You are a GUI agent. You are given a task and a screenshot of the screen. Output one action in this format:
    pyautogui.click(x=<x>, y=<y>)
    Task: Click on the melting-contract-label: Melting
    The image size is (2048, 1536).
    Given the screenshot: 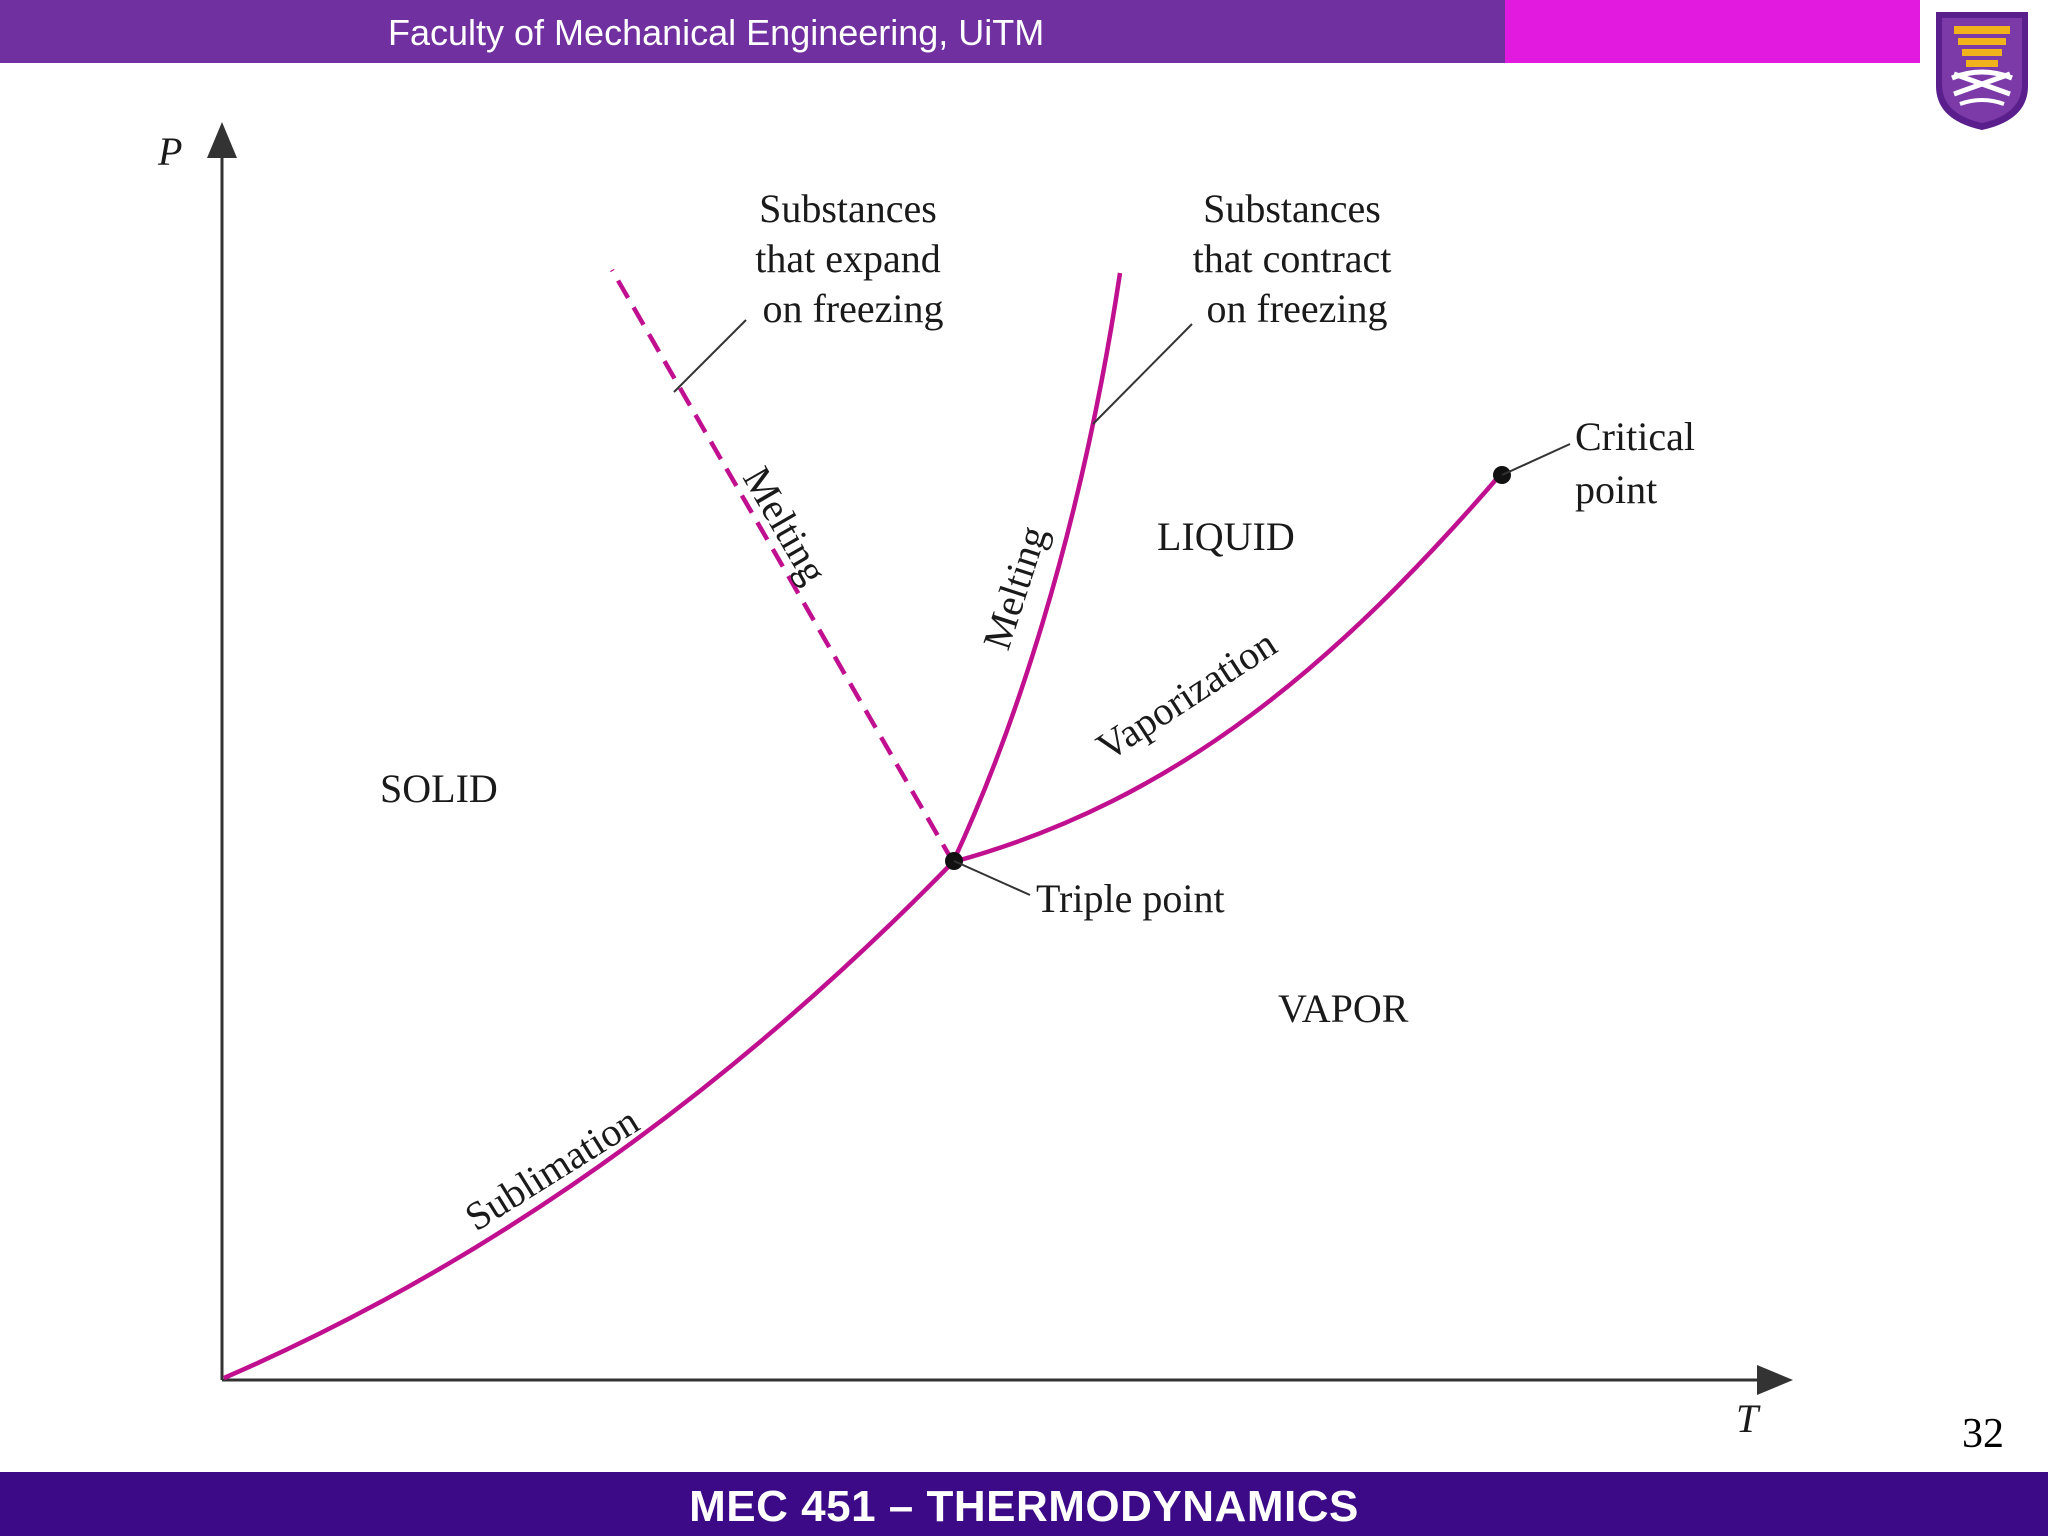 What is the action you would take?
    pyautogui.click(x=1015, y=587)
    